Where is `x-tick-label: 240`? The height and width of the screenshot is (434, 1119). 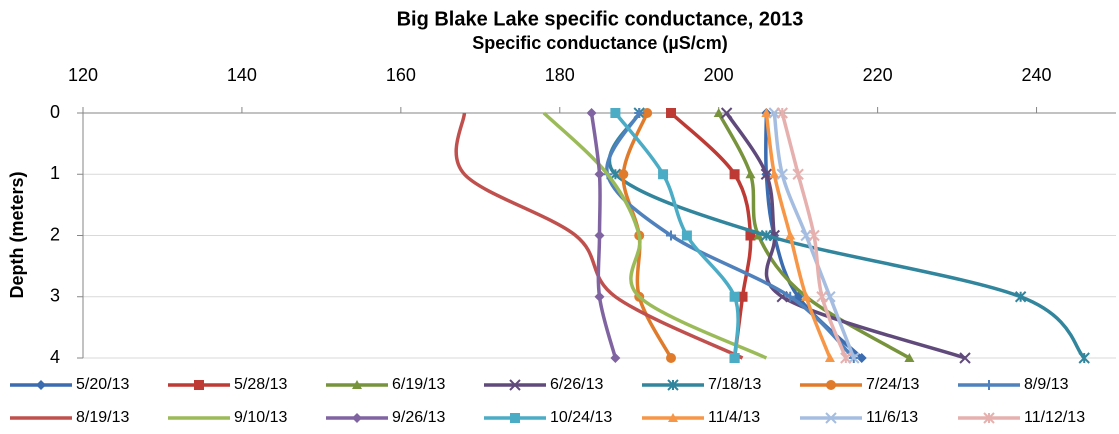
x-tick-label: 240 is located at coordinates (1037, 75).